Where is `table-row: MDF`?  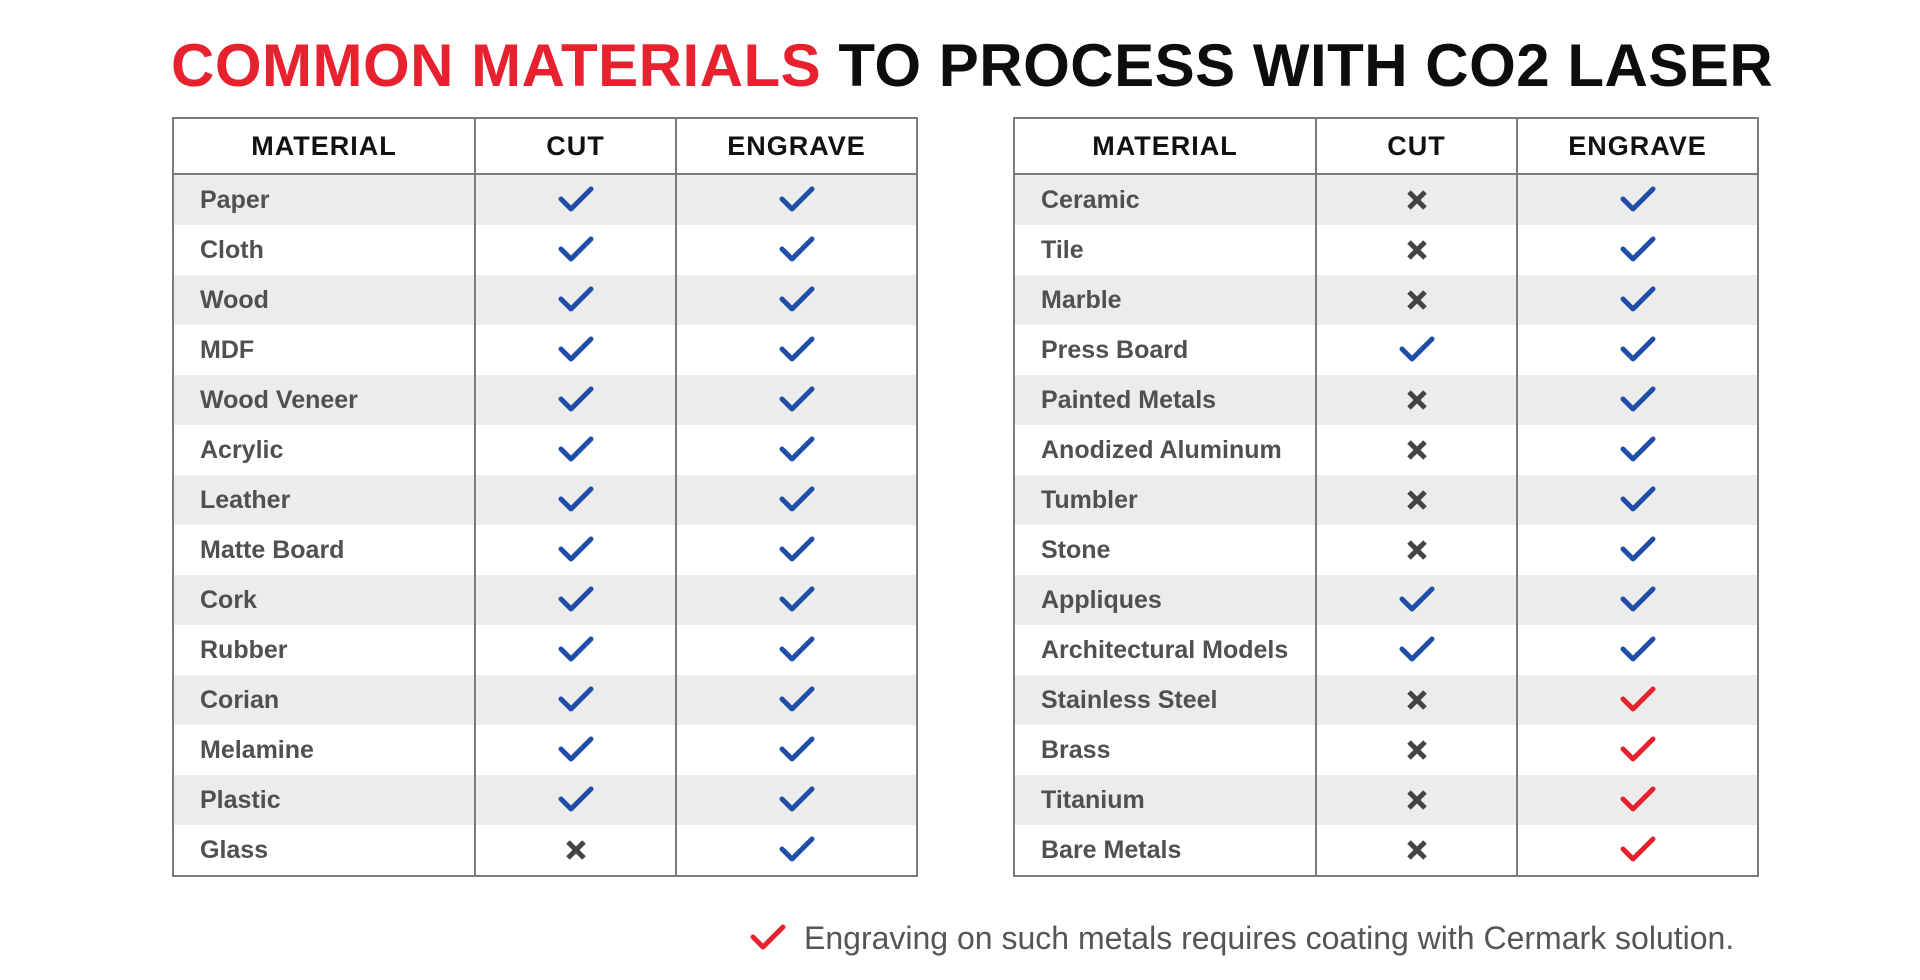
table-row: MDF is located at coordinates (545, 350).